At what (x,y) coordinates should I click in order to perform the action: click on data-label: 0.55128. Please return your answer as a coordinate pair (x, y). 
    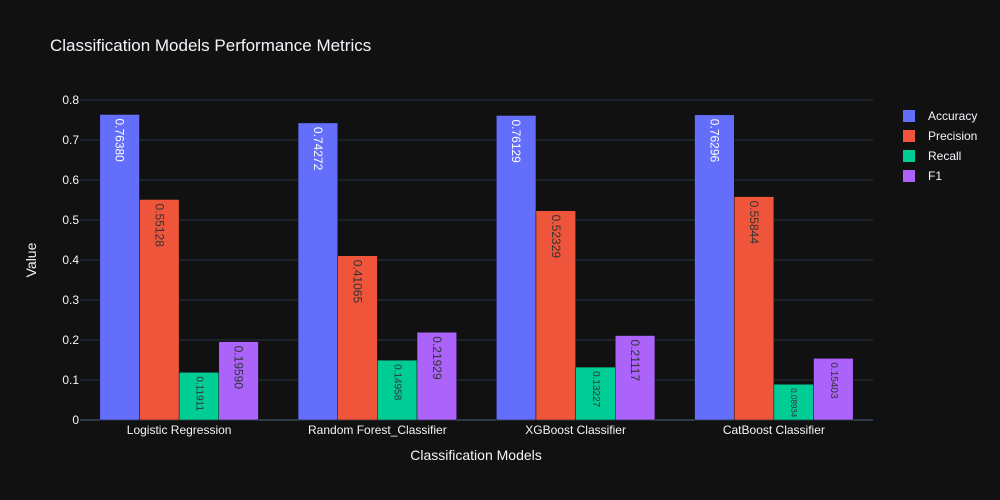
    Looking at the image, I should click on (159, 225).